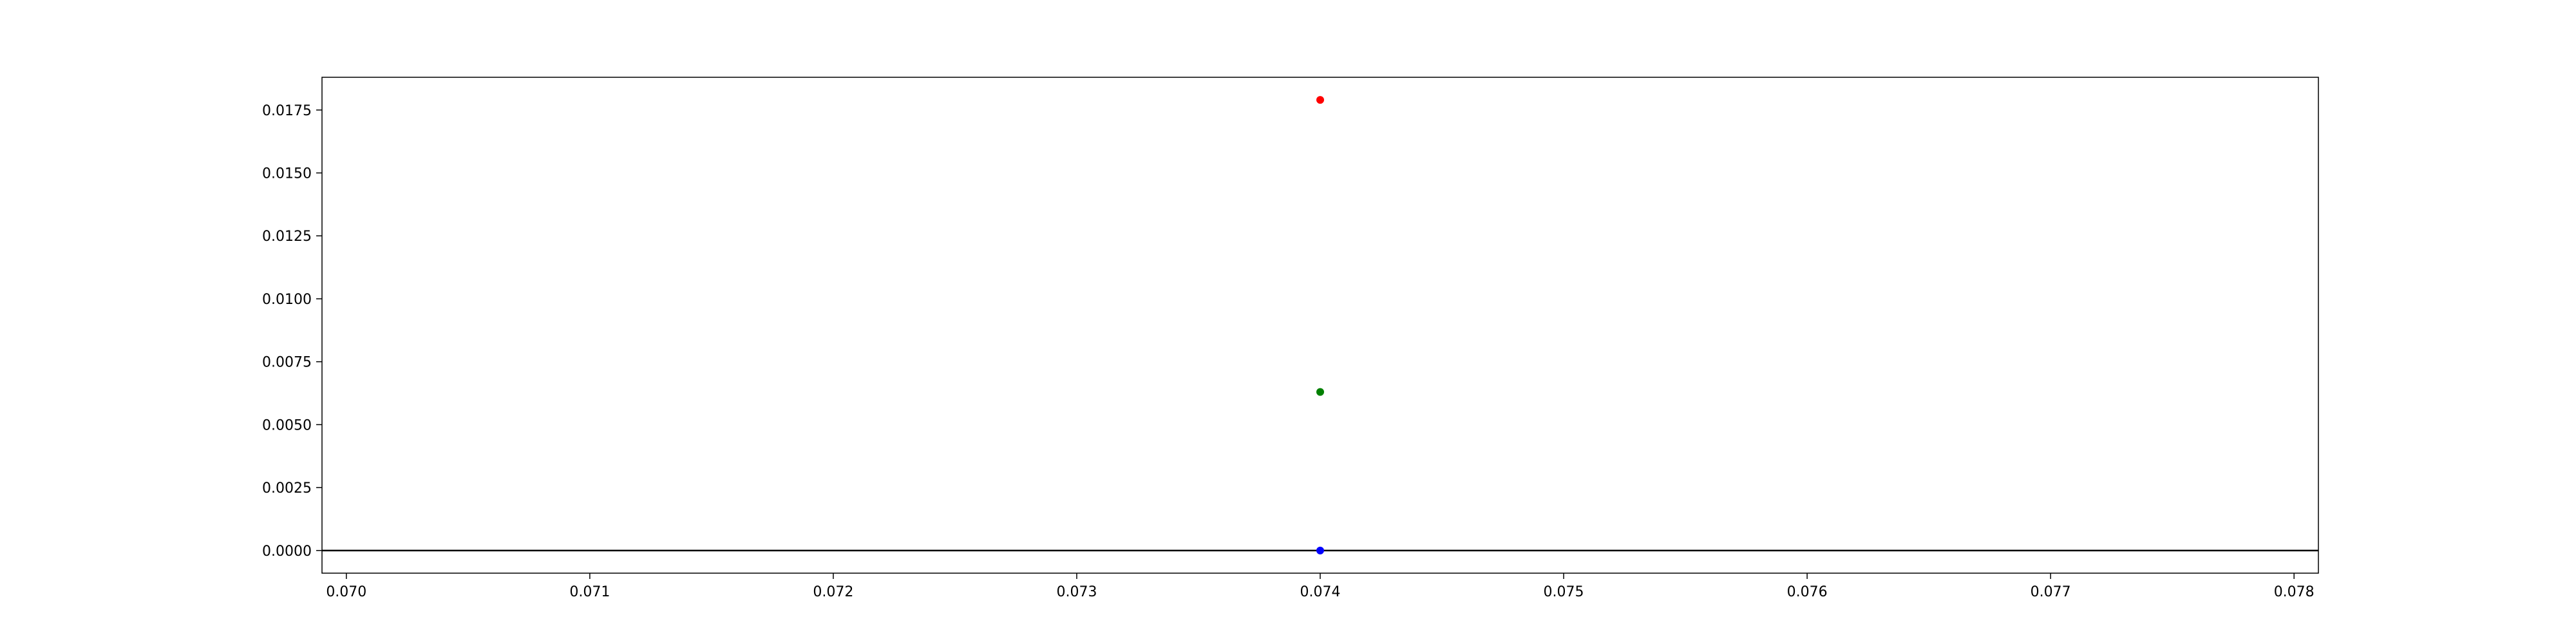 The width and height of the screenshot is (2576, 644). Describe the element at coordinates (1320, 592) in the screenshot. I see `x-tick-label: 0.074` at that location.